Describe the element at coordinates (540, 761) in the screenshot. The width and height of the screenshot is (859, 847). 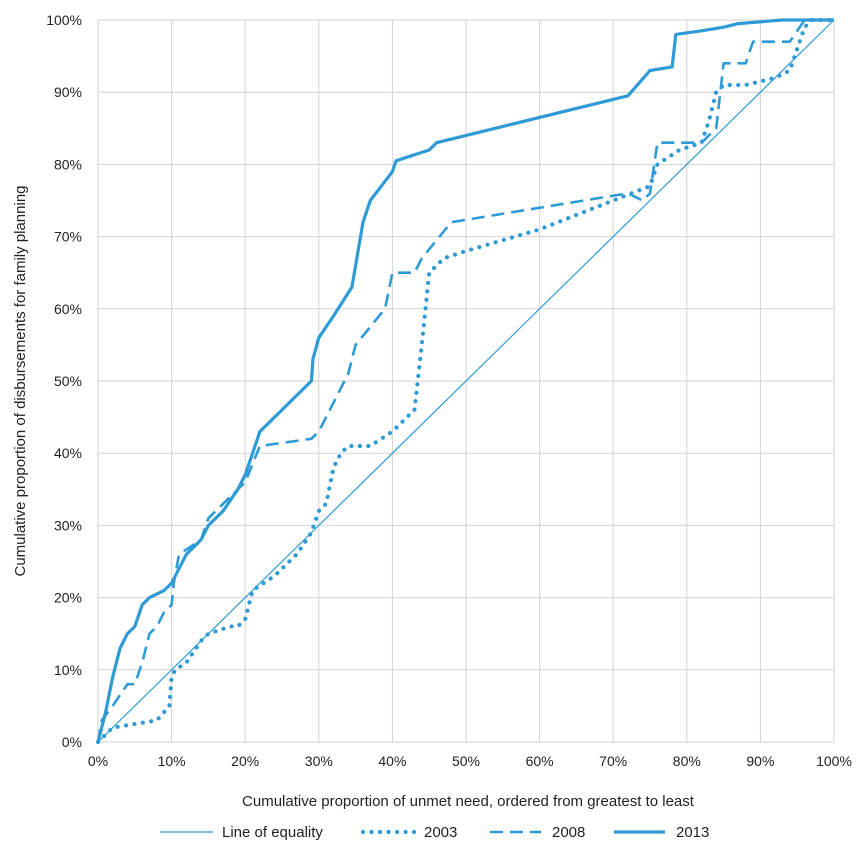
I see `x-tick-label: 60%` at that location.